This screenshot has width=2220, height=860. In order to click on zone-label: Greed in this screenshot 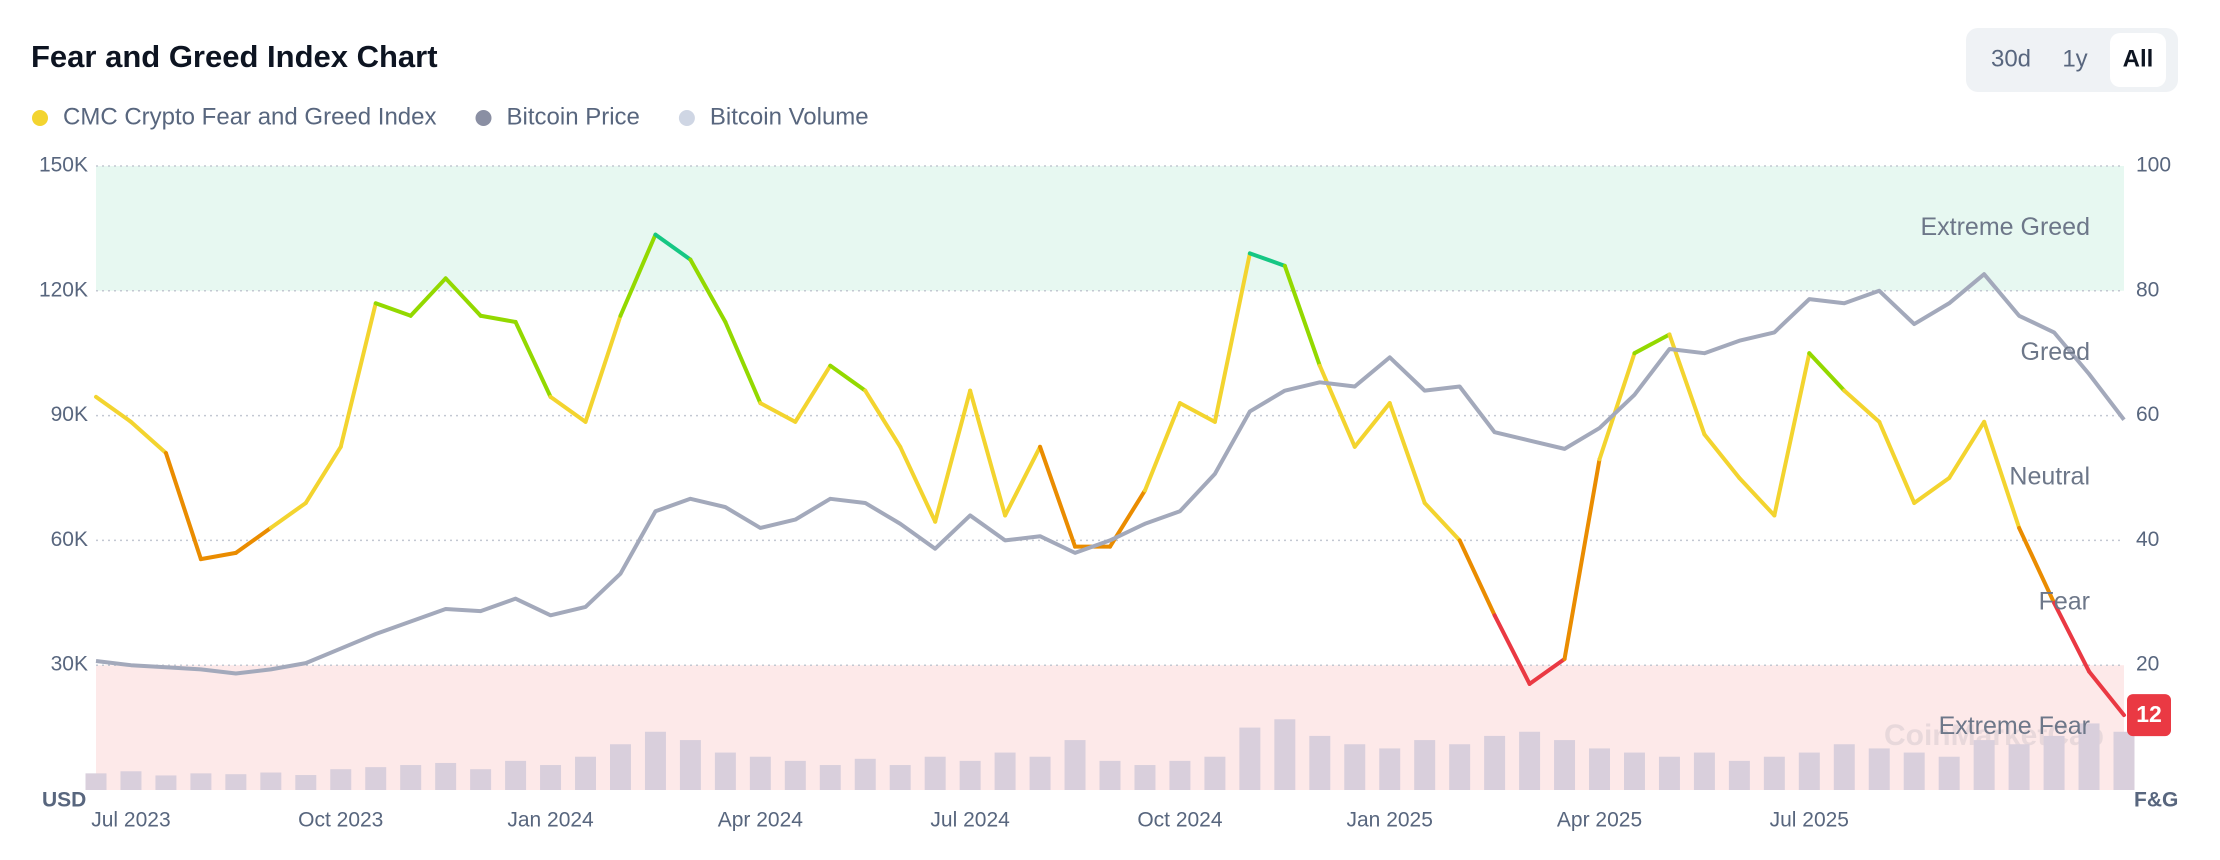, I will do `click(2055, 352)`.